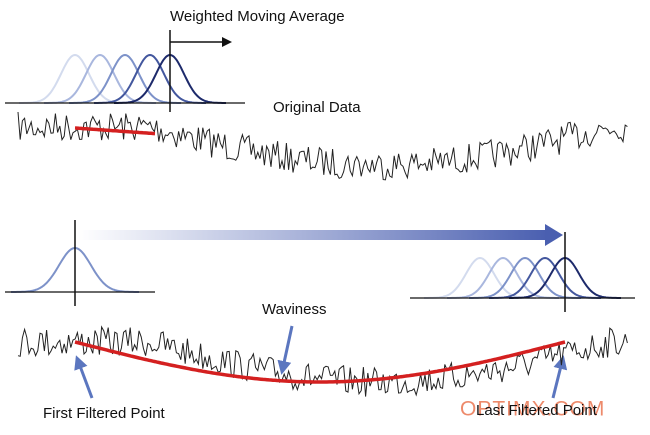  I want to click on label: Original Data, so click(317, 107).